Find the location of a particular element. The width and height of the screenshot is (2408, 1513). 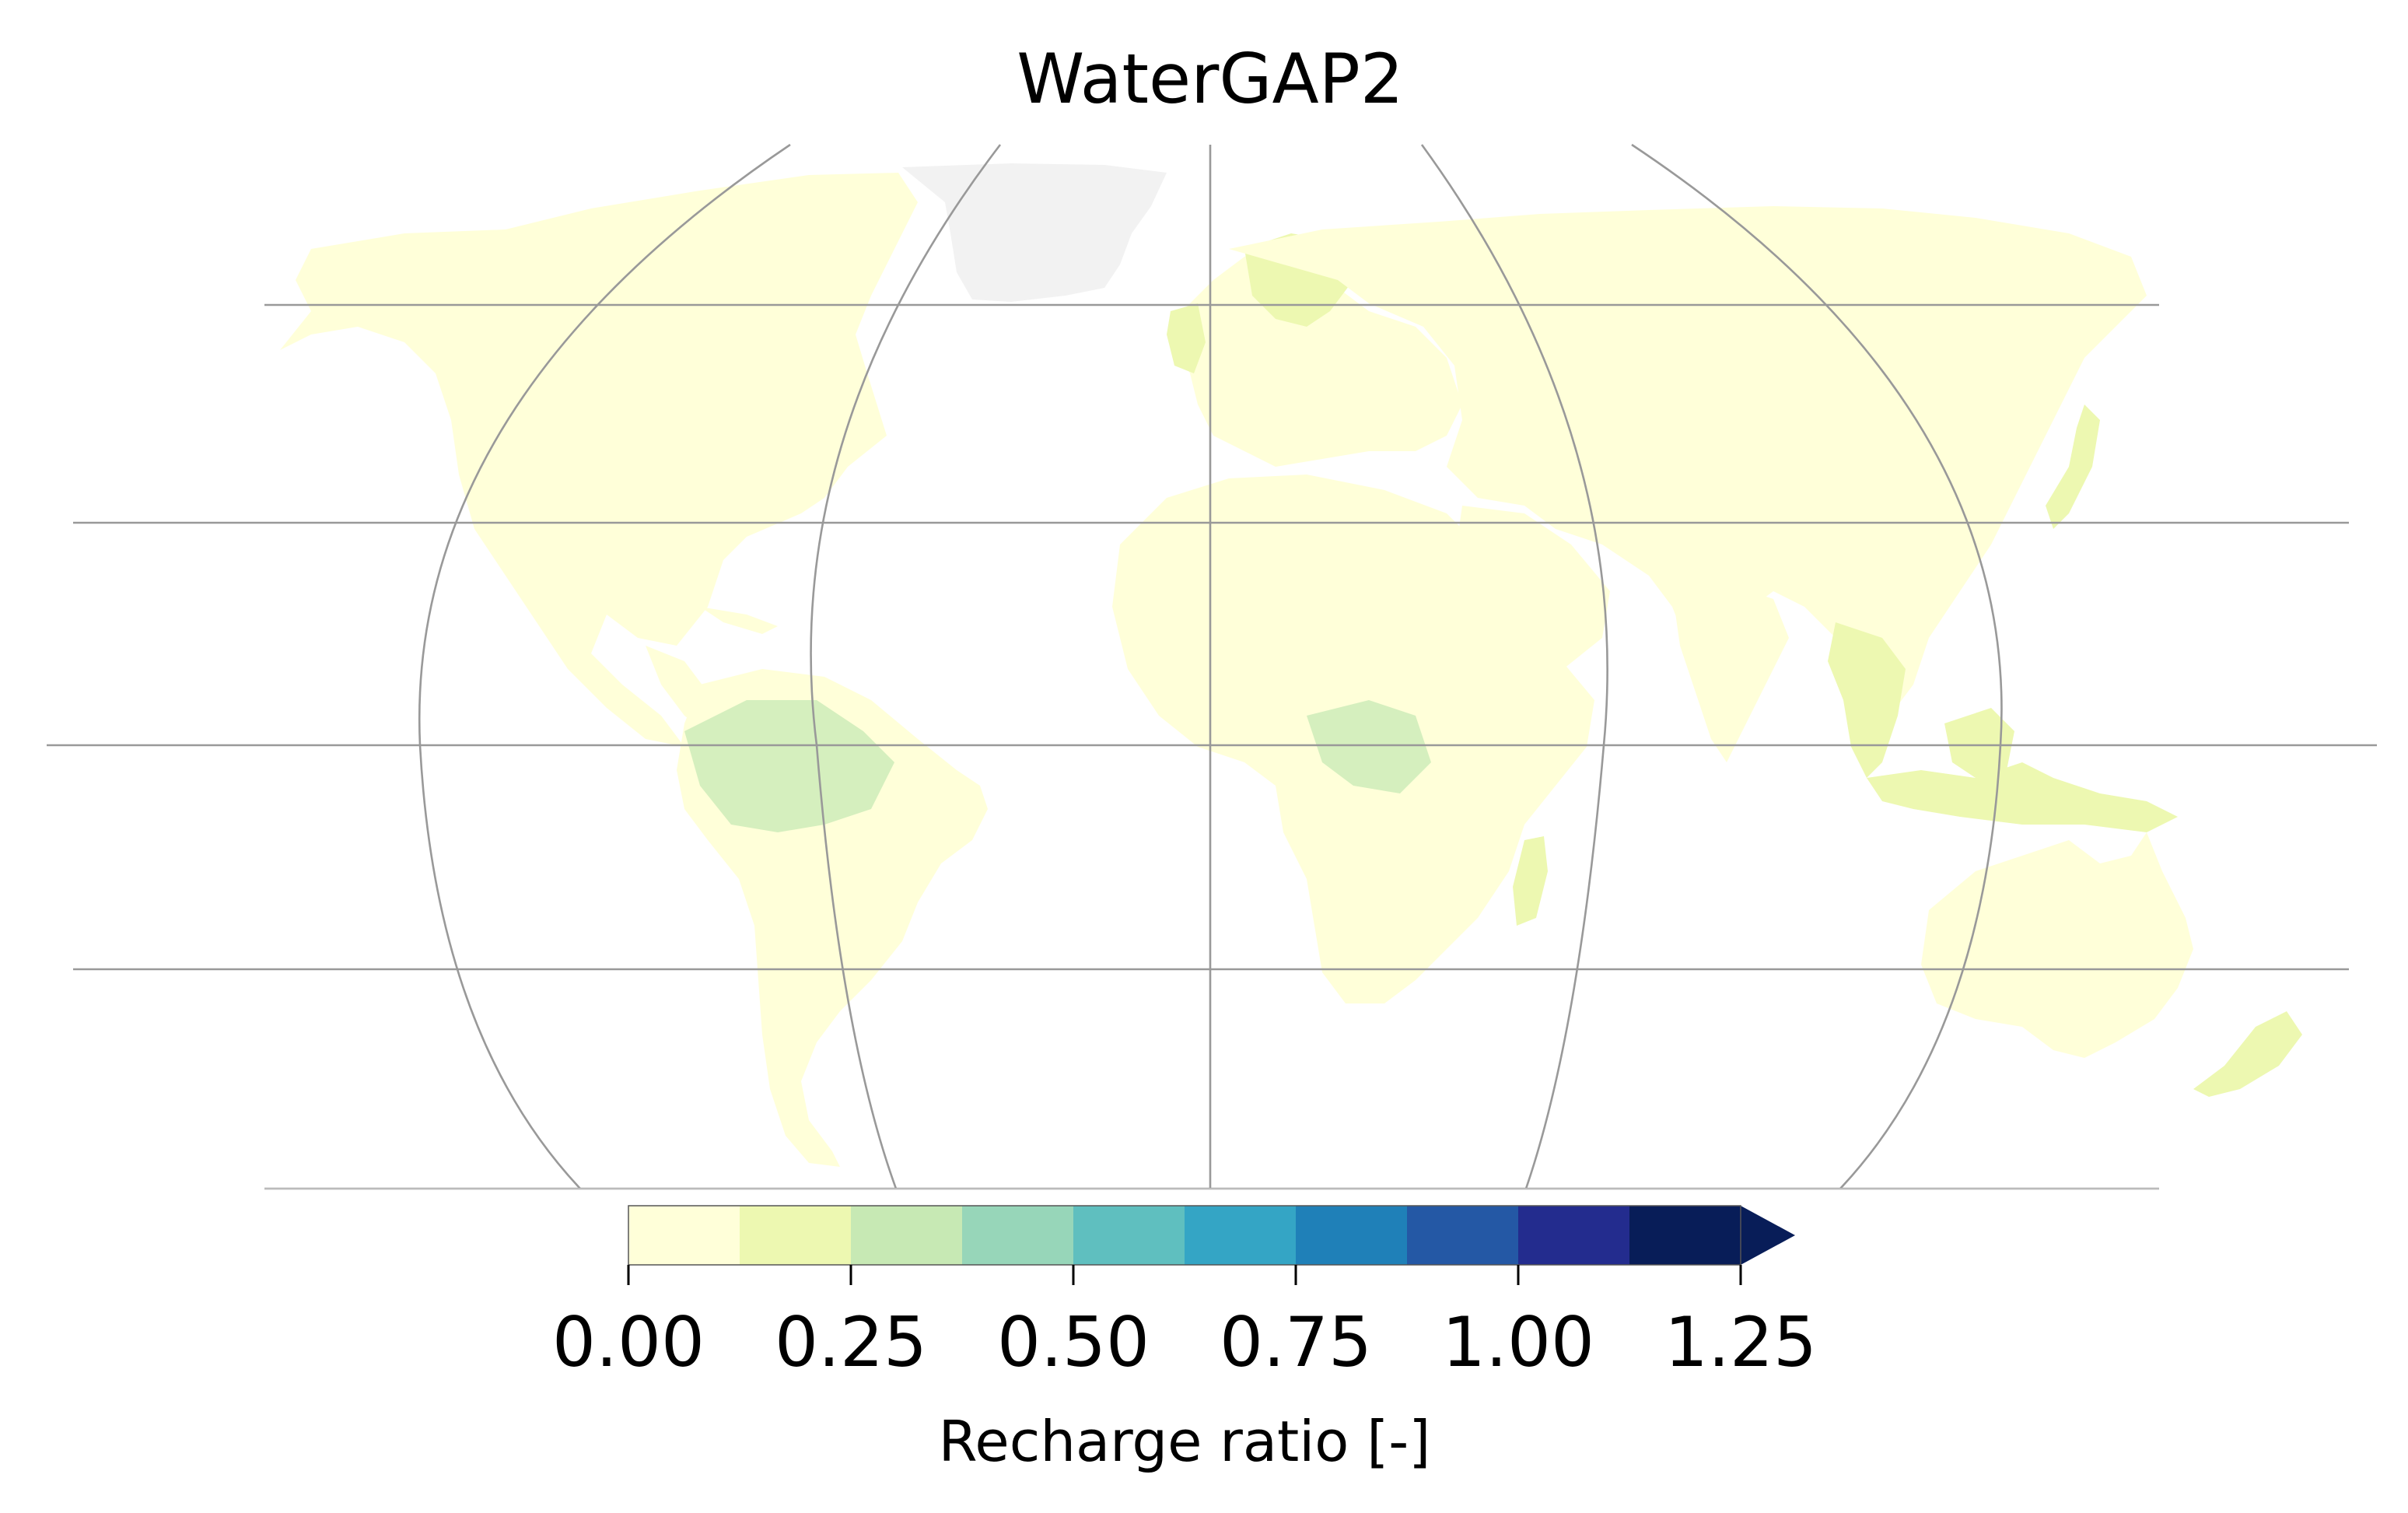

caribbean is located at coordinates (739, 620).